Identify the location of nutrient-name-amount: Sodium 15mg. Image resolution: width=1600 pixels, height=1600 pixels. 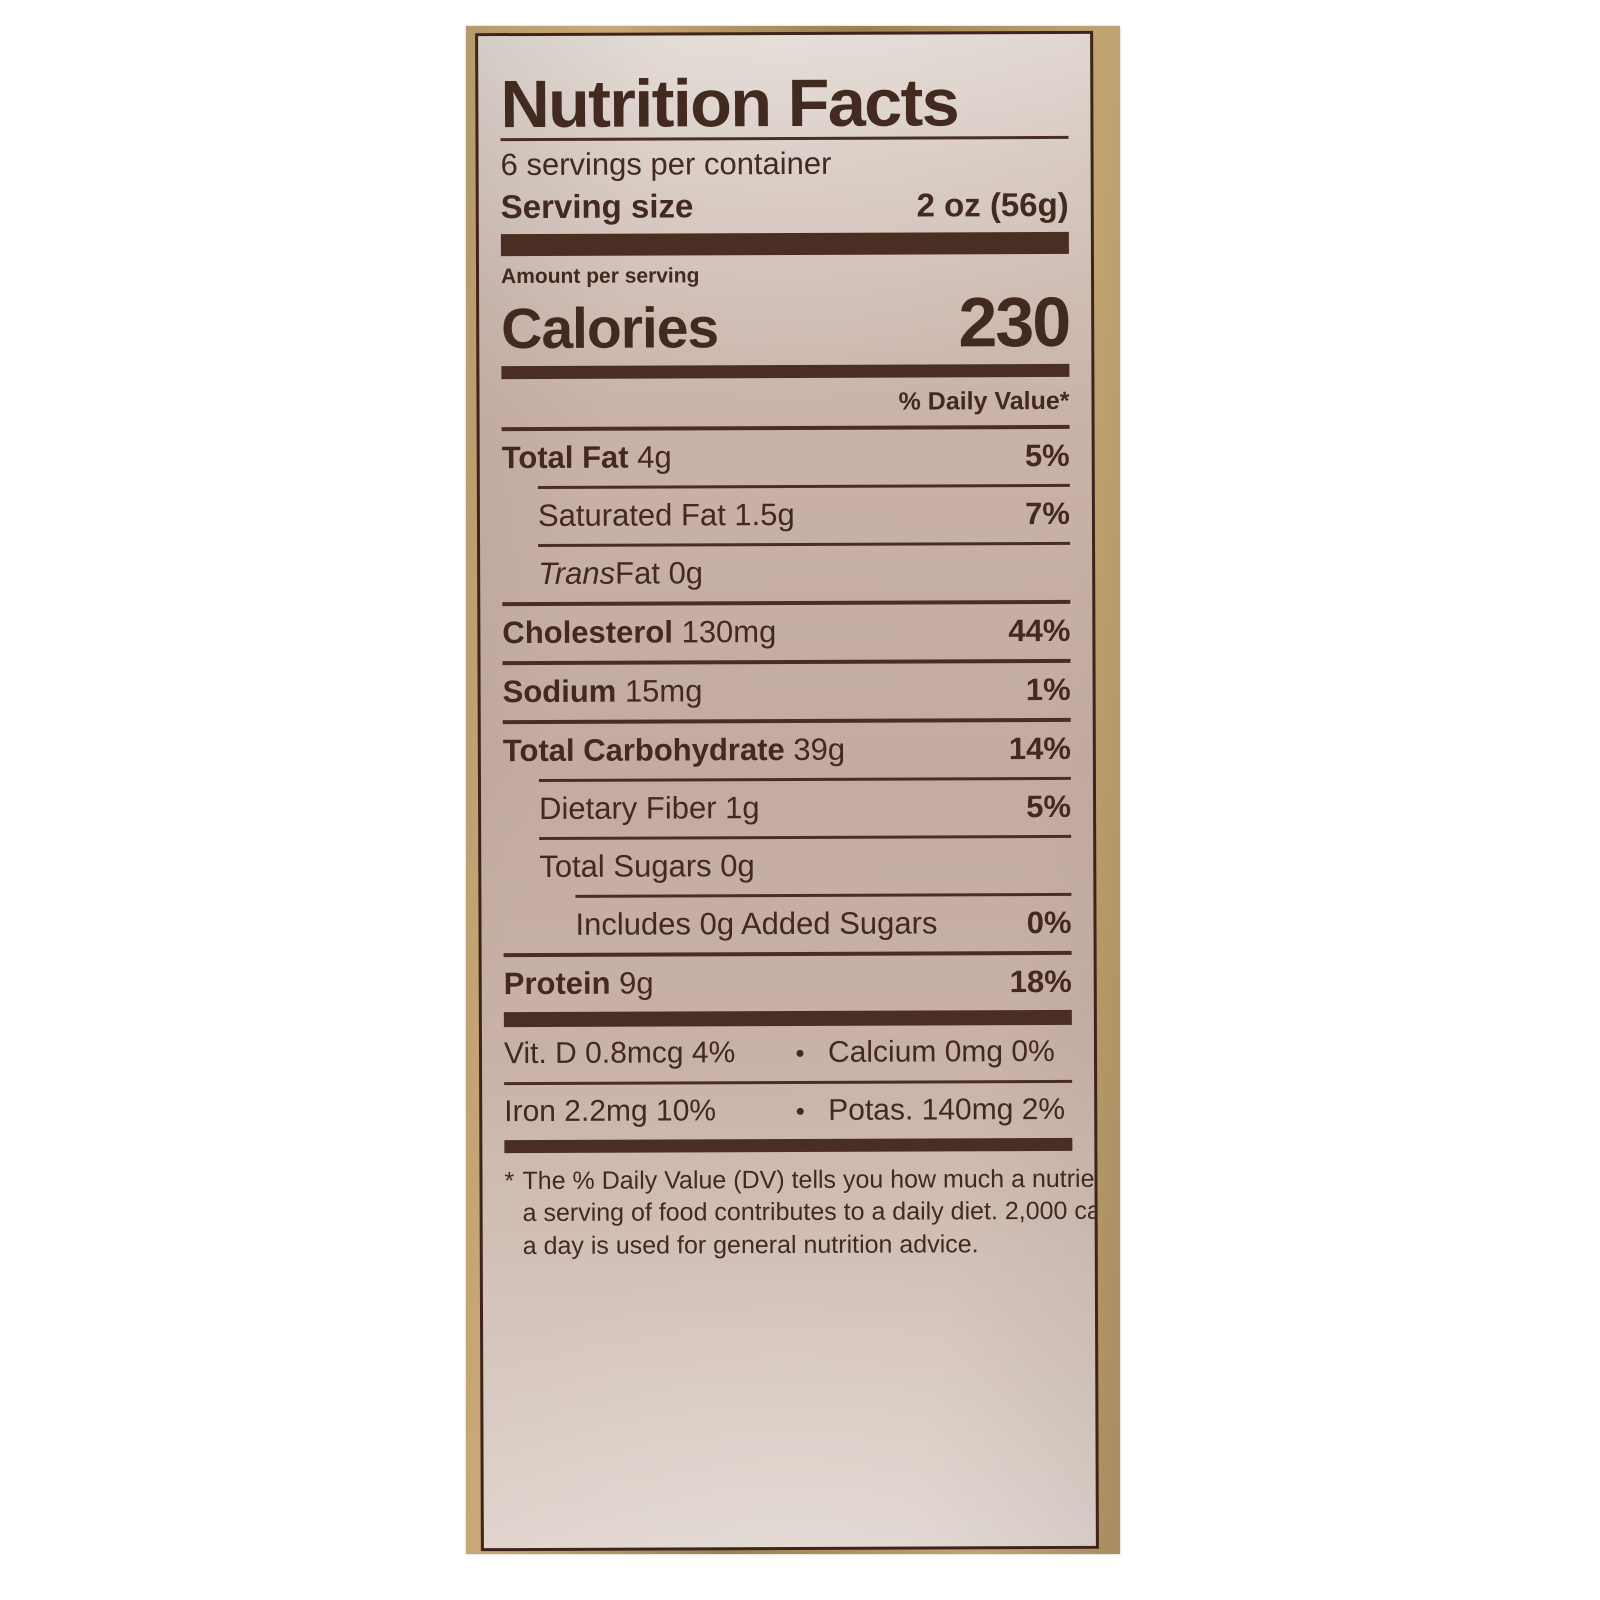
(603, 691).